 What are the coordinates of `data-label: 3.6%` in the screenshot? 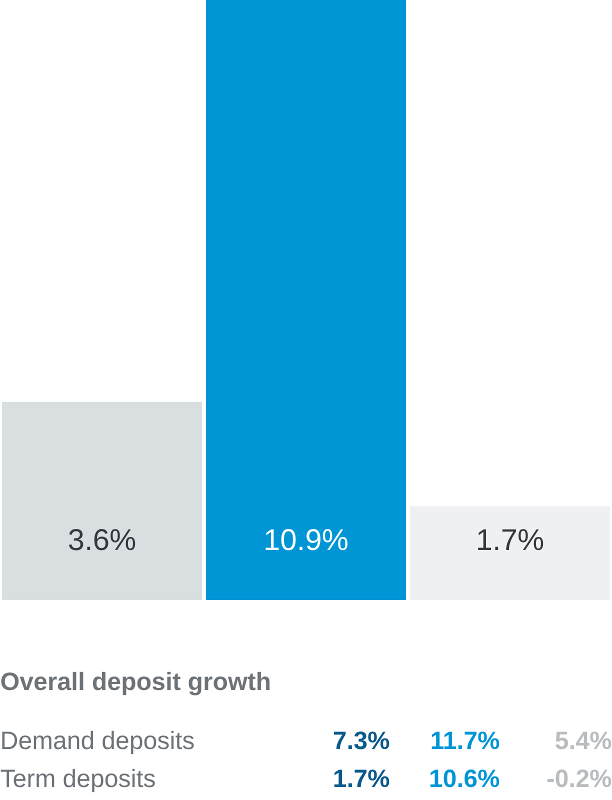 It's located at (102, 539).